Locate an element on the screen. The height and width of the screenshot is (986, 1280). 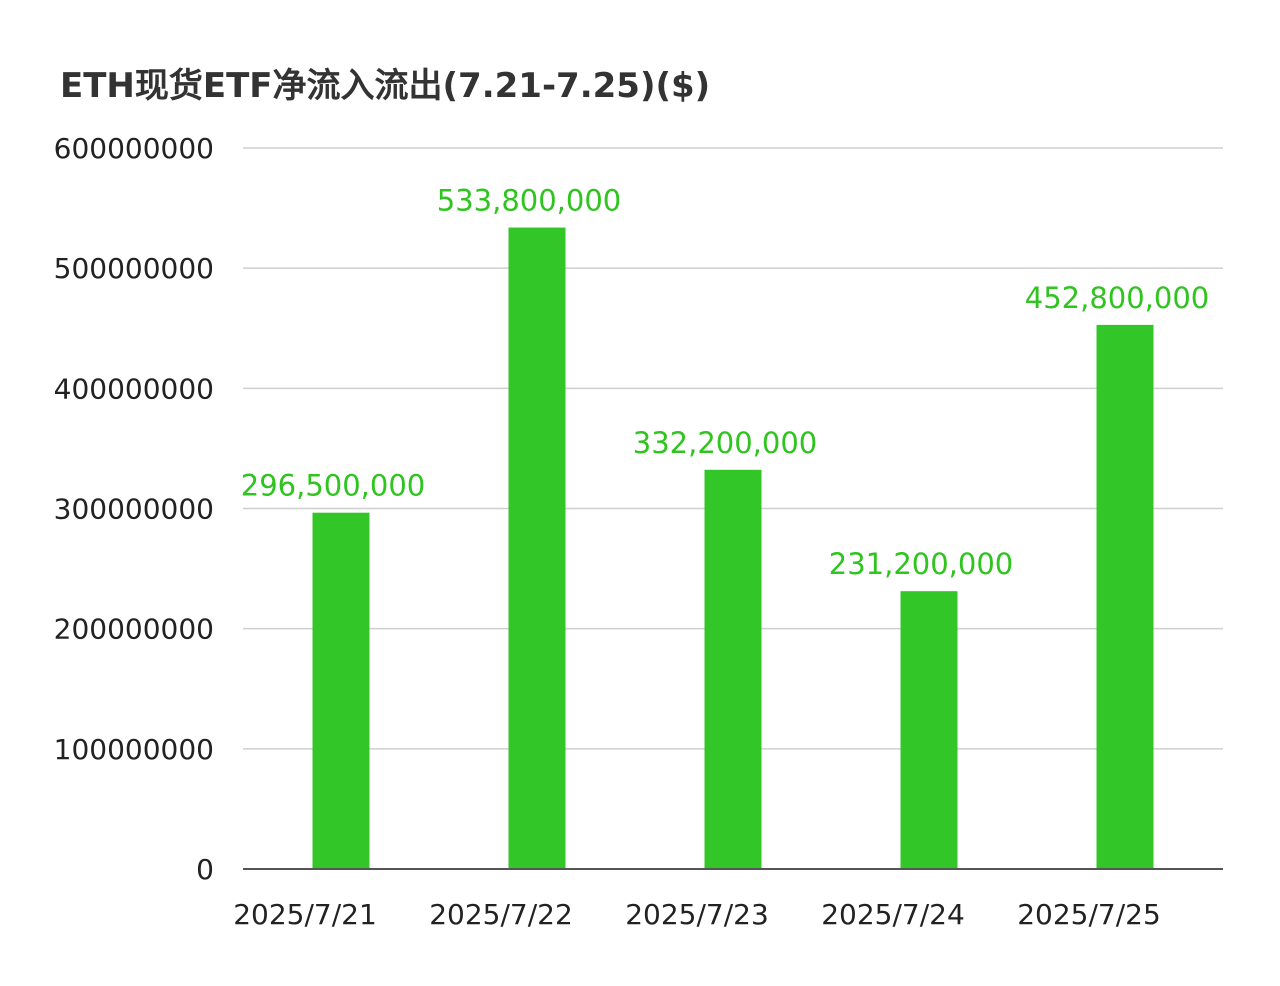
x-tick-label: 2025/7/24 is located at coordinates (893, 914).